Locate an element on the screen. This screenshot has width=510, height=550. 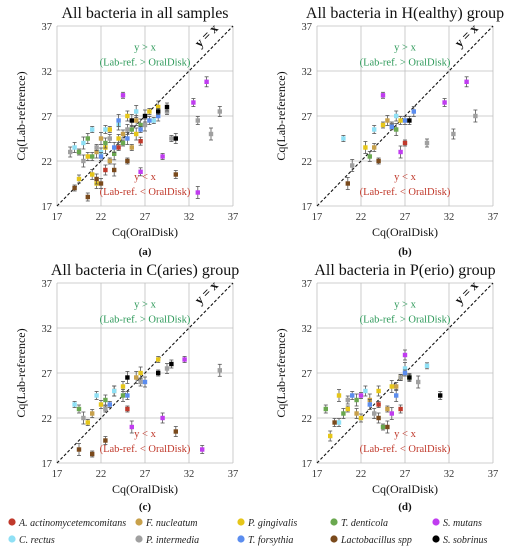
chart-title: All bacteria in all samples is located at coordinates (144, 13).